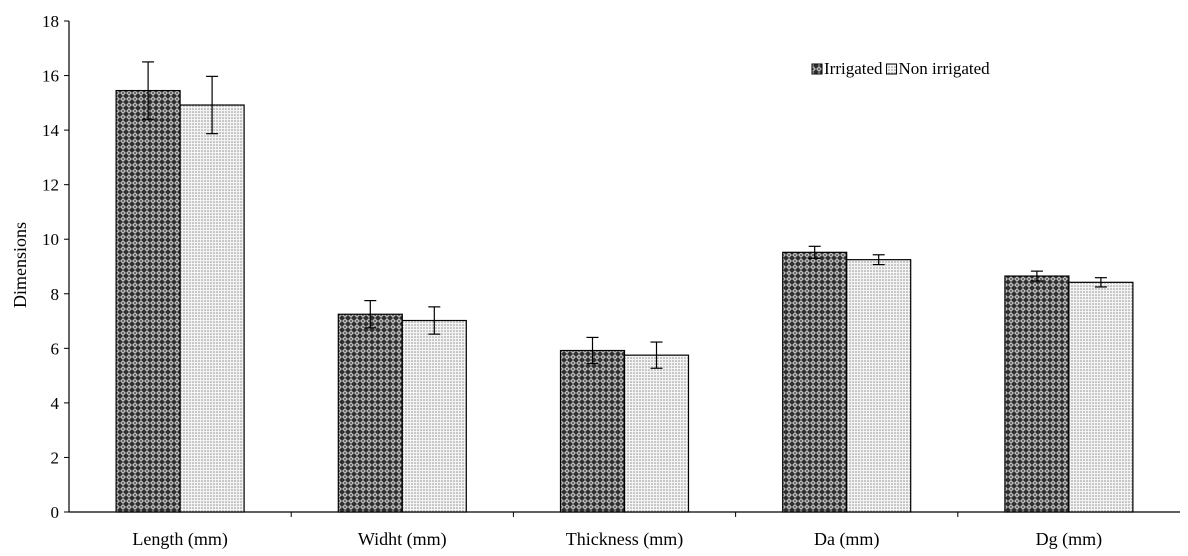 This screenshot has width=1188, height=556. Describe the element at coordinates (945, 68) in the screenshot. I see `legend-label-non-irrigated: Non irrigated` at that location.